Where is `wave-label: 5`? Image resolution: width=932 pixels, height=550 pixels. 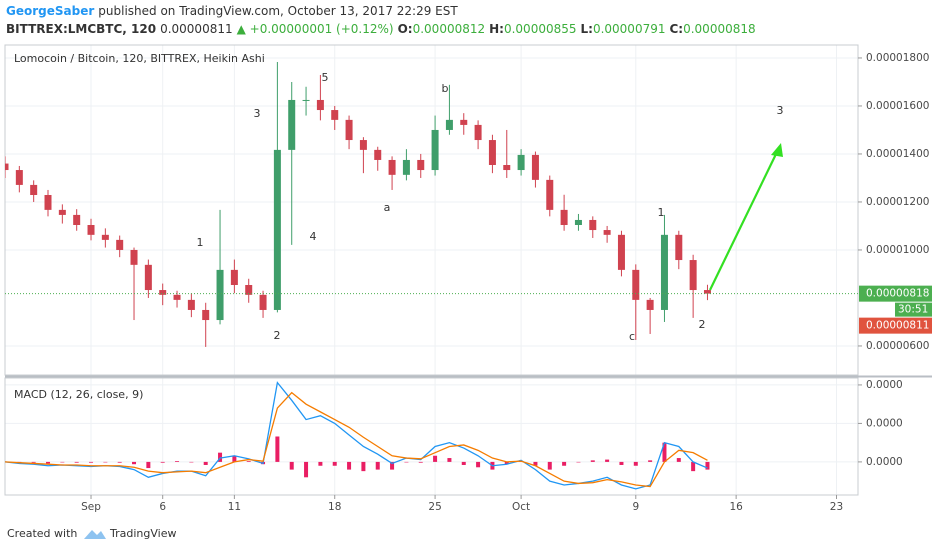
wave-label: 5 is located at coordinates (325, 77).